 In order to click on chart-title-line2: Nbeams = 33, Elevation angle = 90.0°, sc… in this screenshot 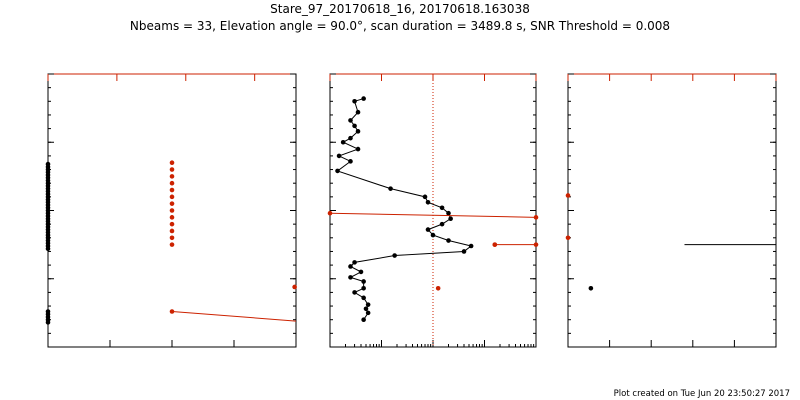, I will do `click(400, 26)`.